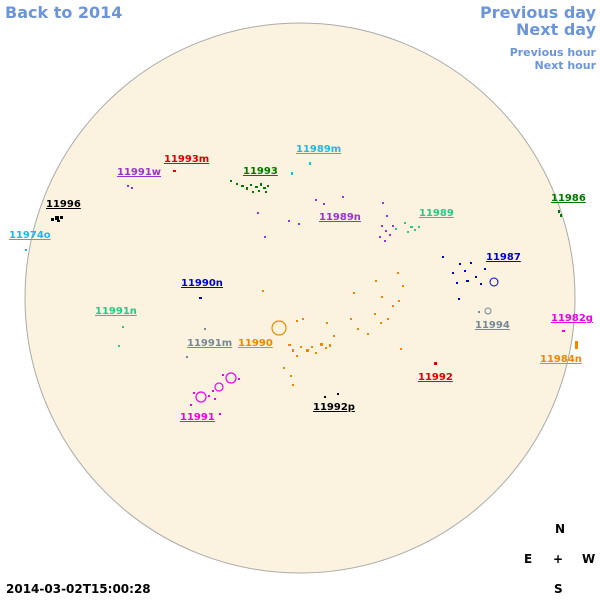 This screenshot has height=600, width=600. I want to click on region-label-11992p: 11992p, so click(334, 407).